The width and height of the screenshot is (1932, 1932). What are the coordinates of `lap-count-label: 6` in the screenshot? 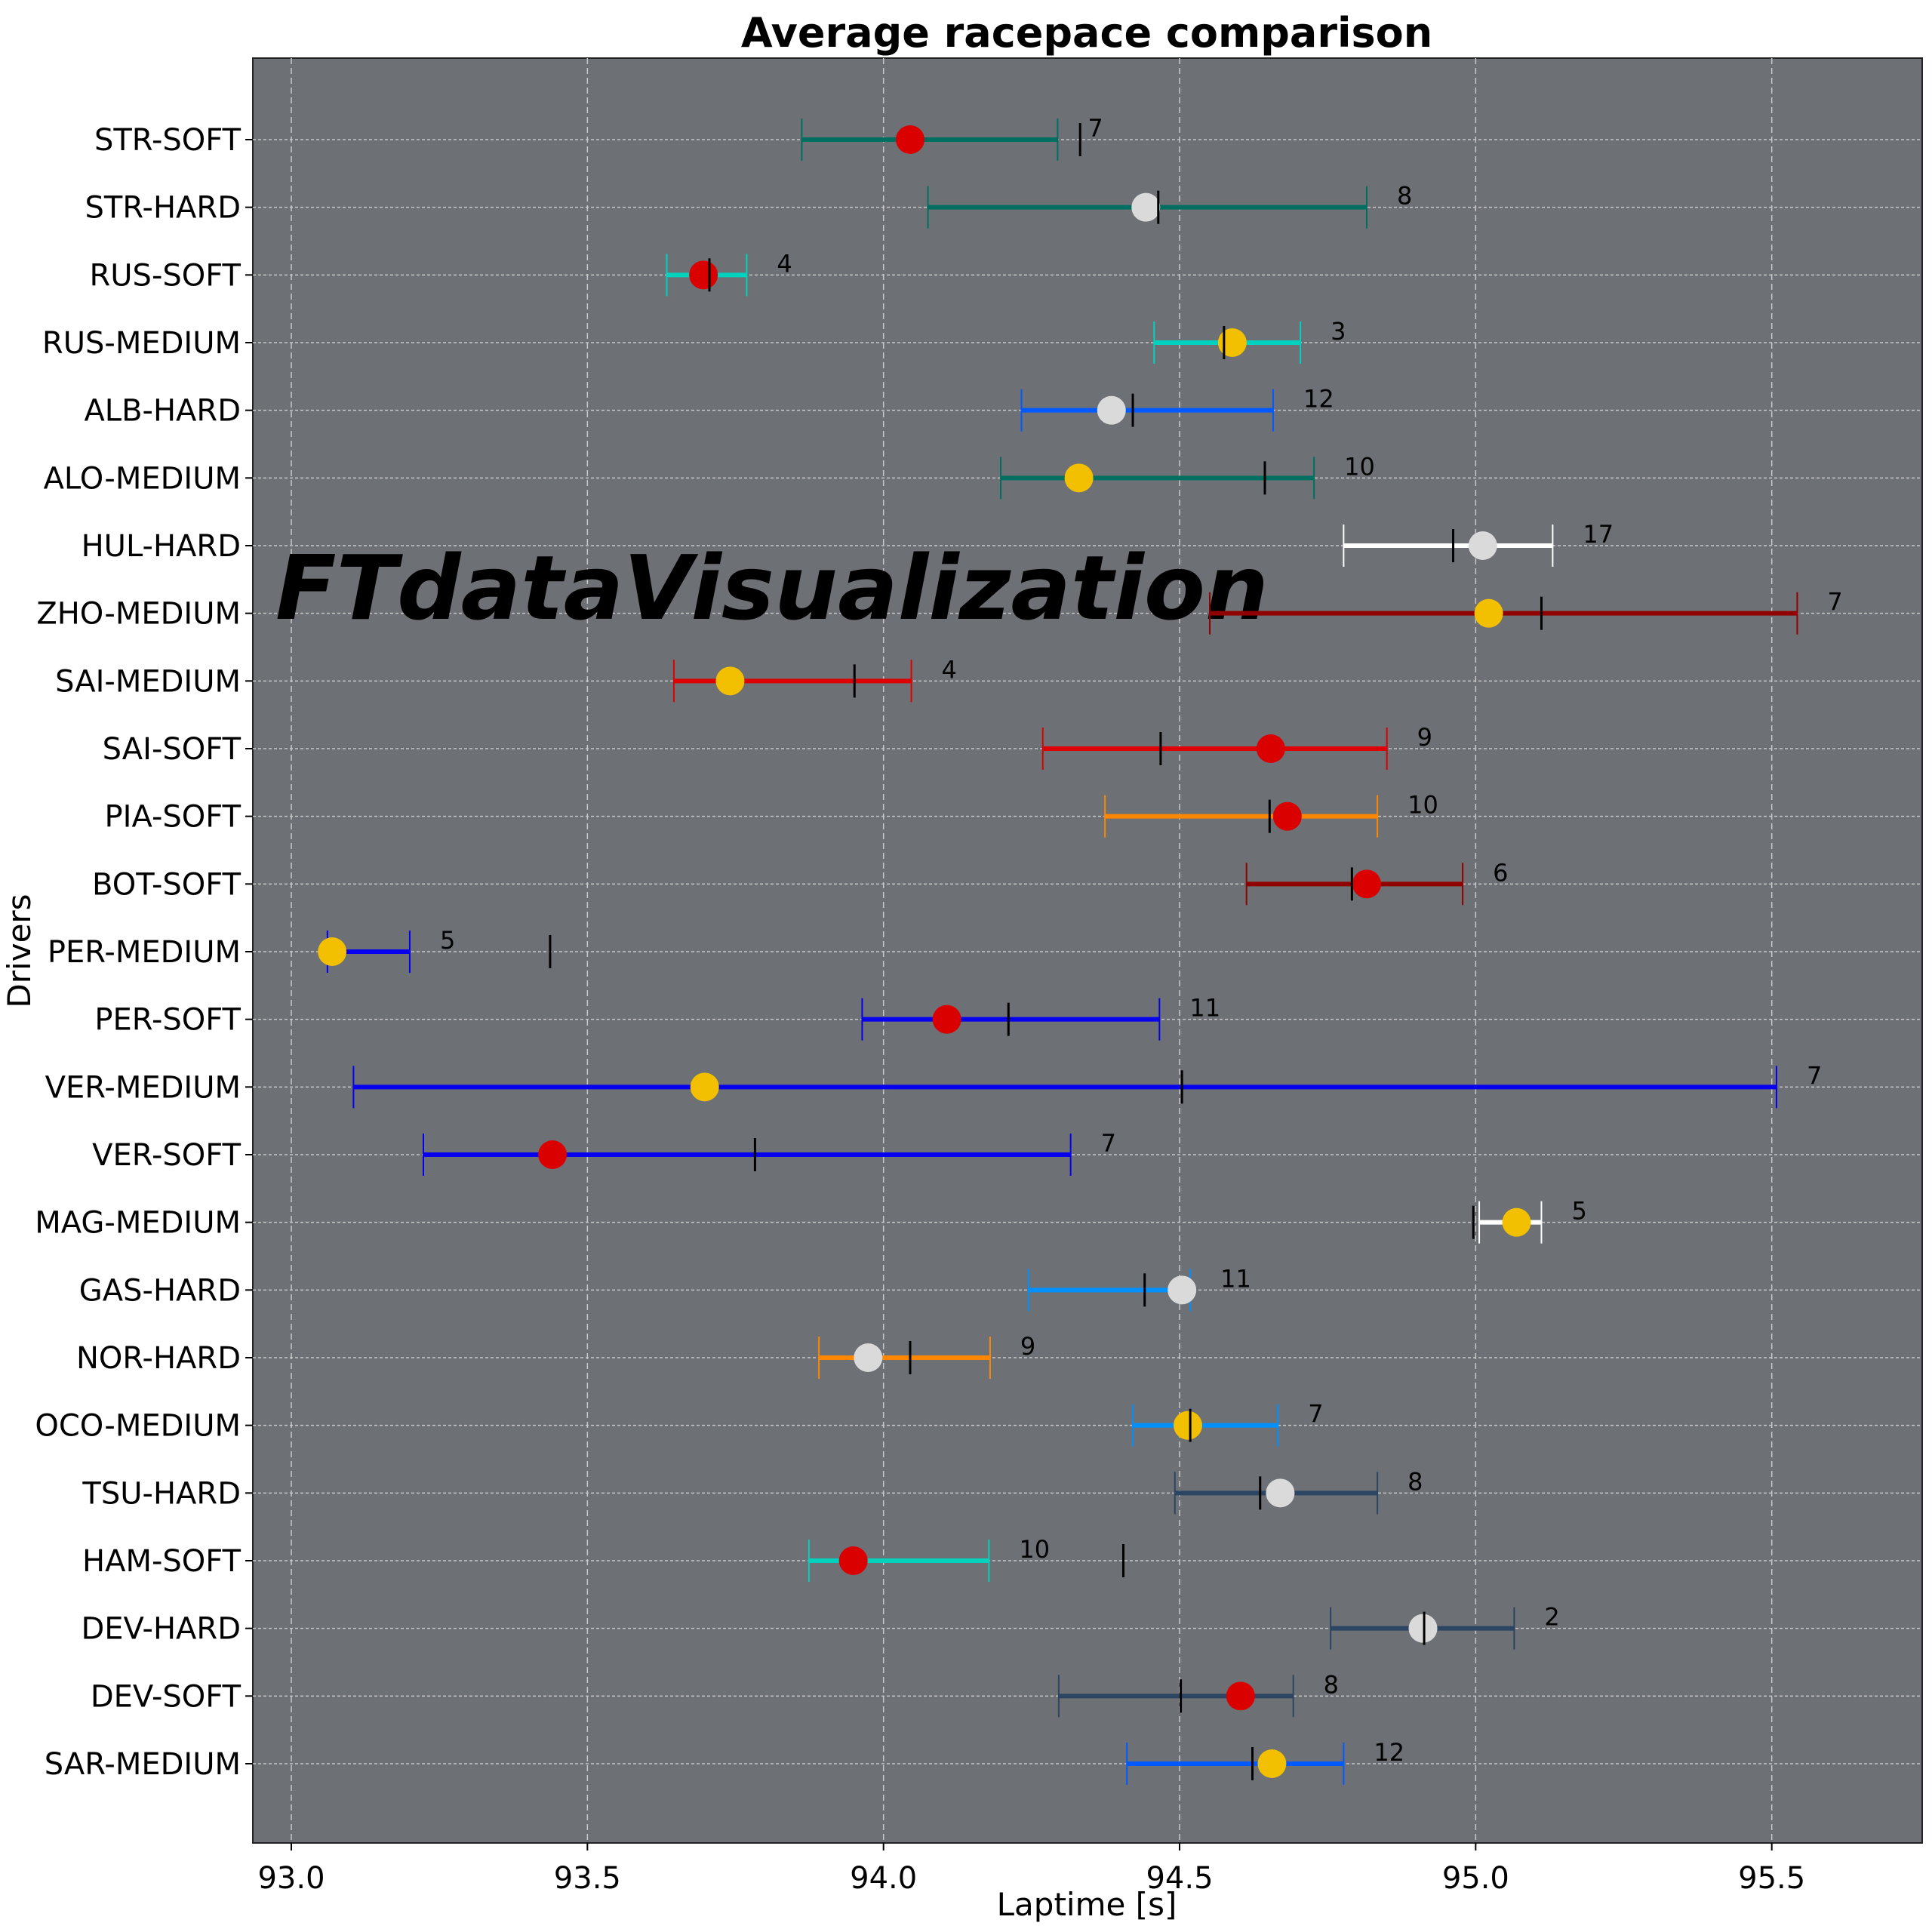 It's located at (1500, 872).